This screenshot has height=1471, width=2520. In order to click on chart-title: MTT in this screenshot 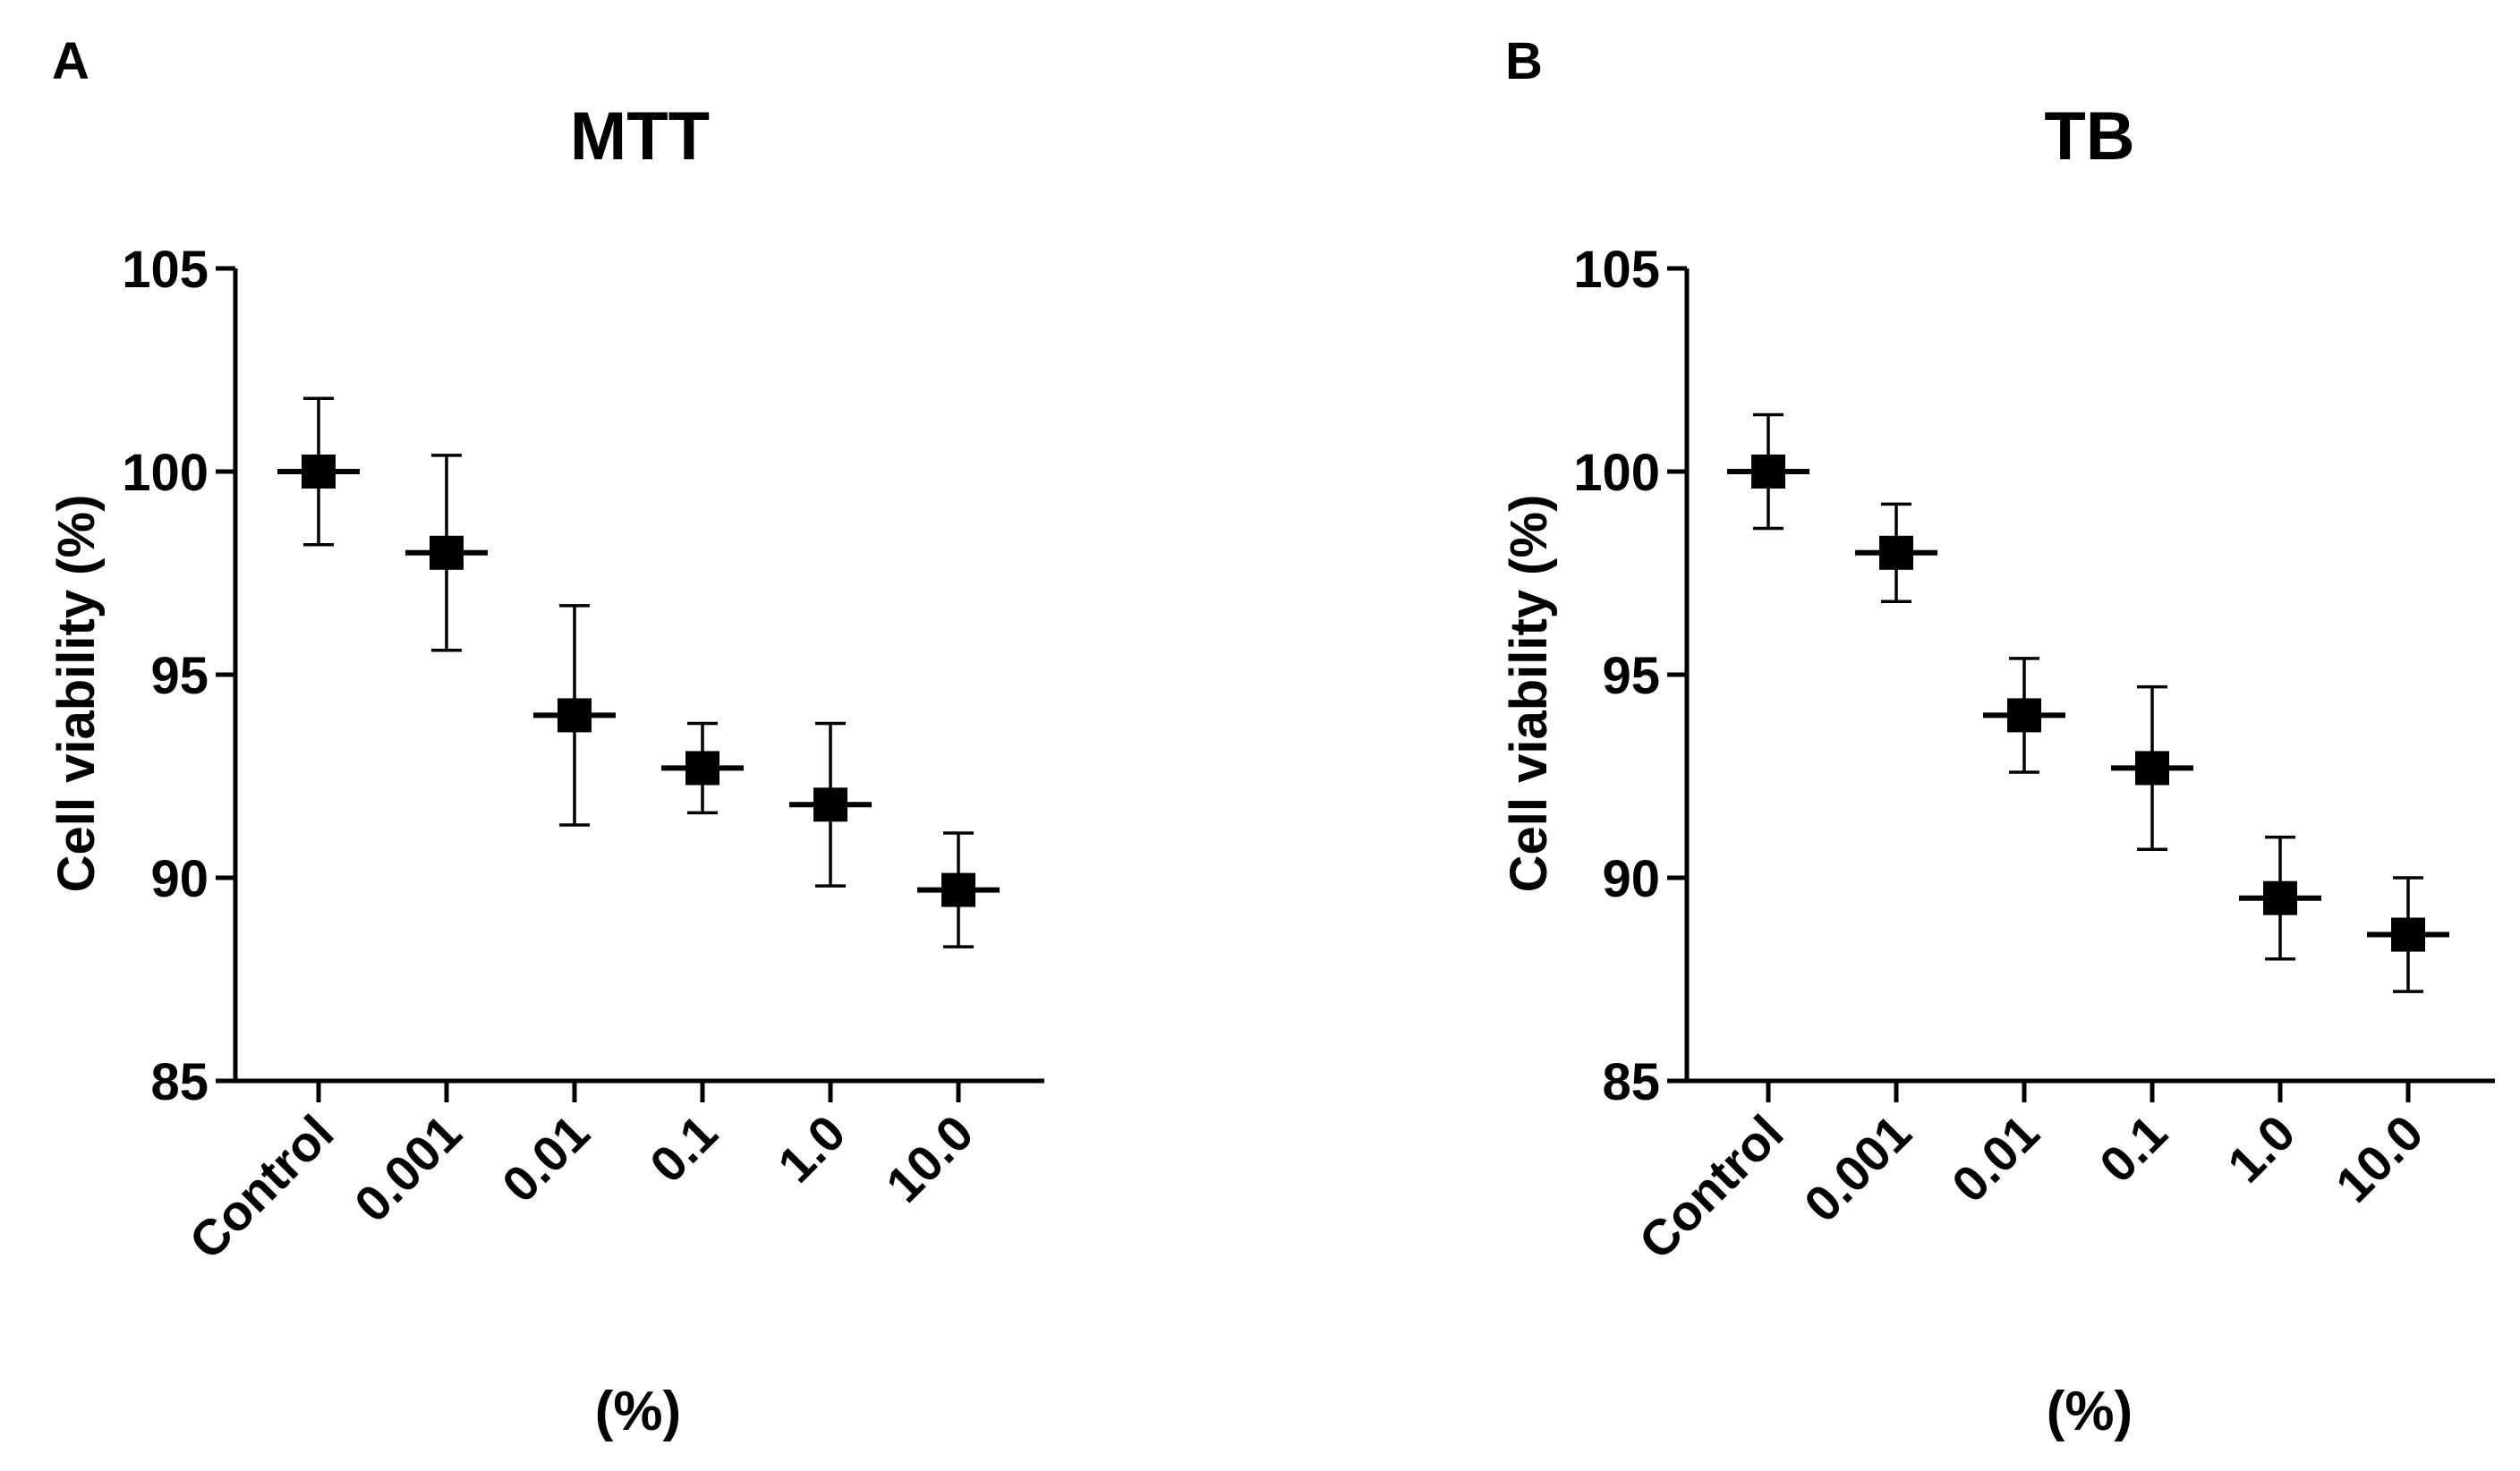, I will do `click(640, 136)`.